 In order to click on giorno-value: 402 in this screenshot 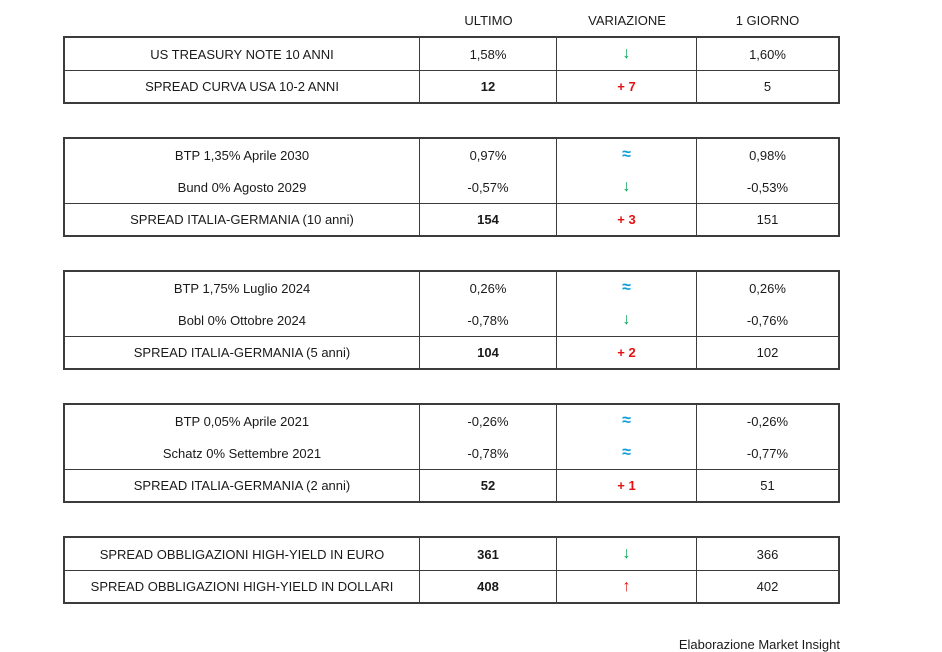, I will do `click(767, 586)`.